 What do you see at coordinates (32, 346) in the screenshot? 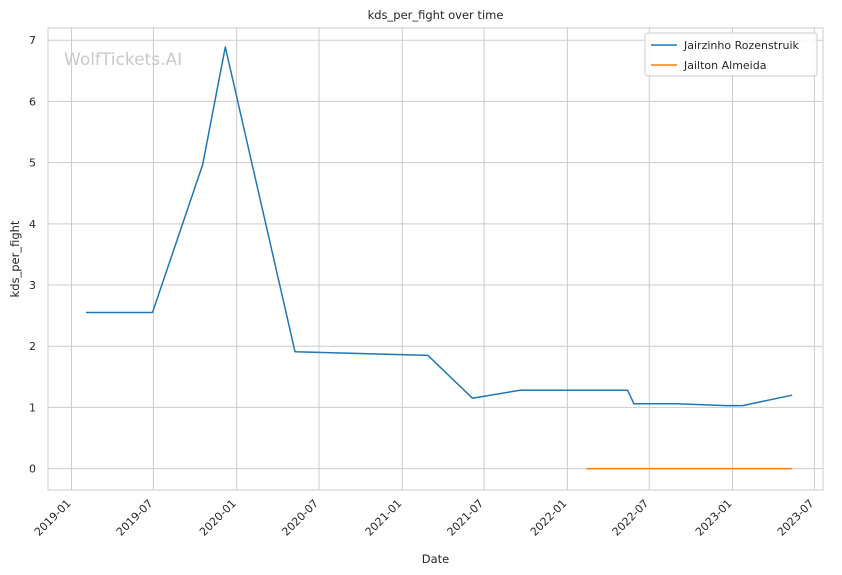
I see `y-tick-label: 2` at bounding box center [32, 346].